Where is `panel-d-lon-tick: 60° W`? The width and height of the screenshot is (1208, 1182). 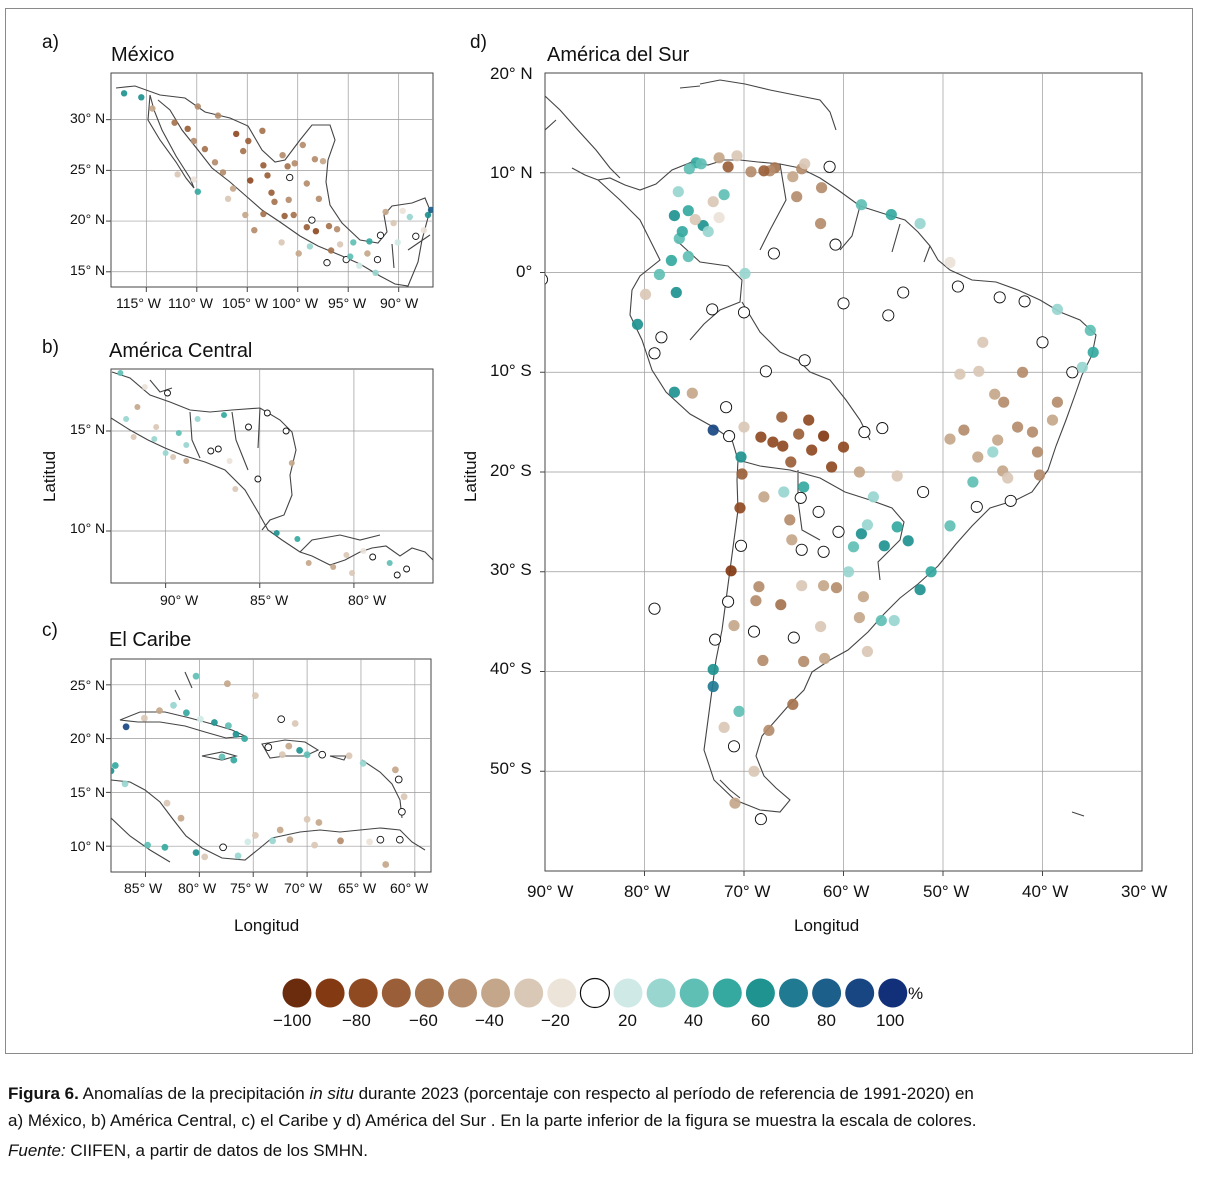
panel-d-lon-tick: 60° W is located at coordinates (846, 891).